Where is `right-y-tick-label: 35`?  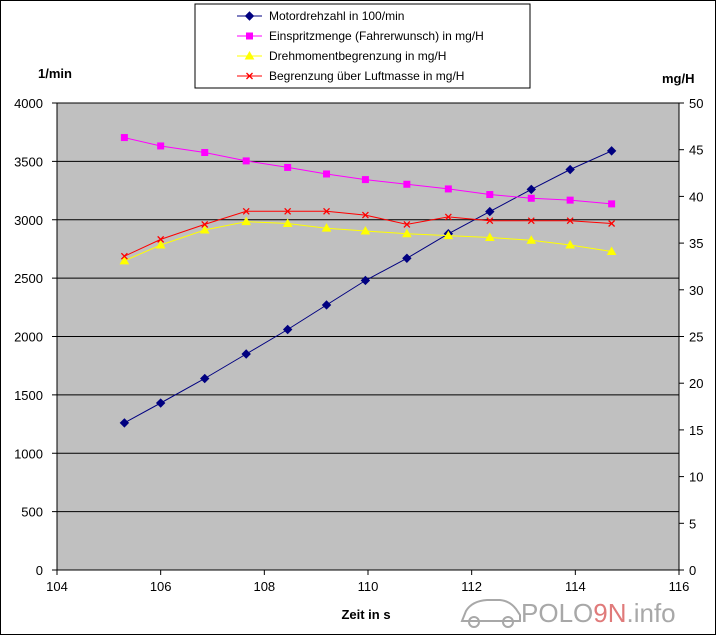
right-y-tick-label: 35 is located at coordinates (696, 243).